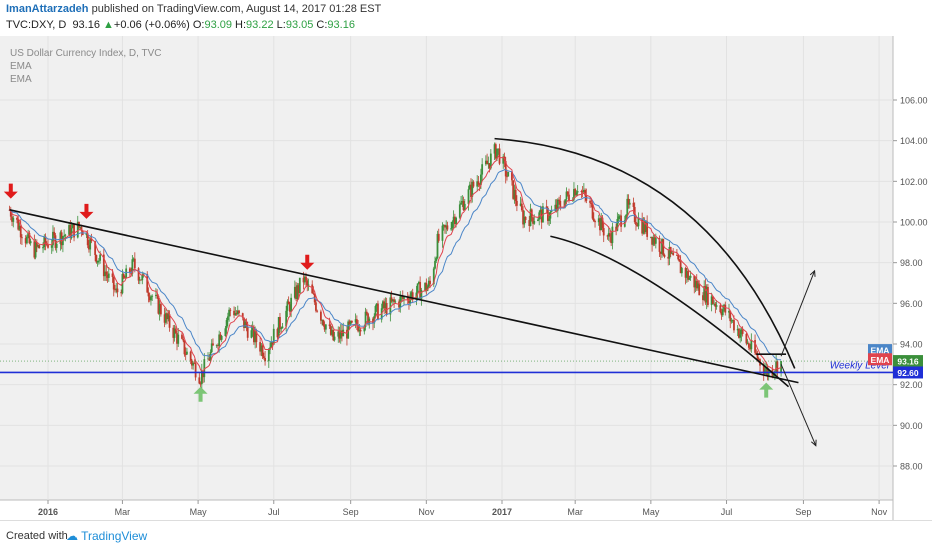 Image resolution: width=932 pixels, height=551 pixels. Describe the element at coordinates (908, 372) in the screenshot. I see `price-label-box` at that location.